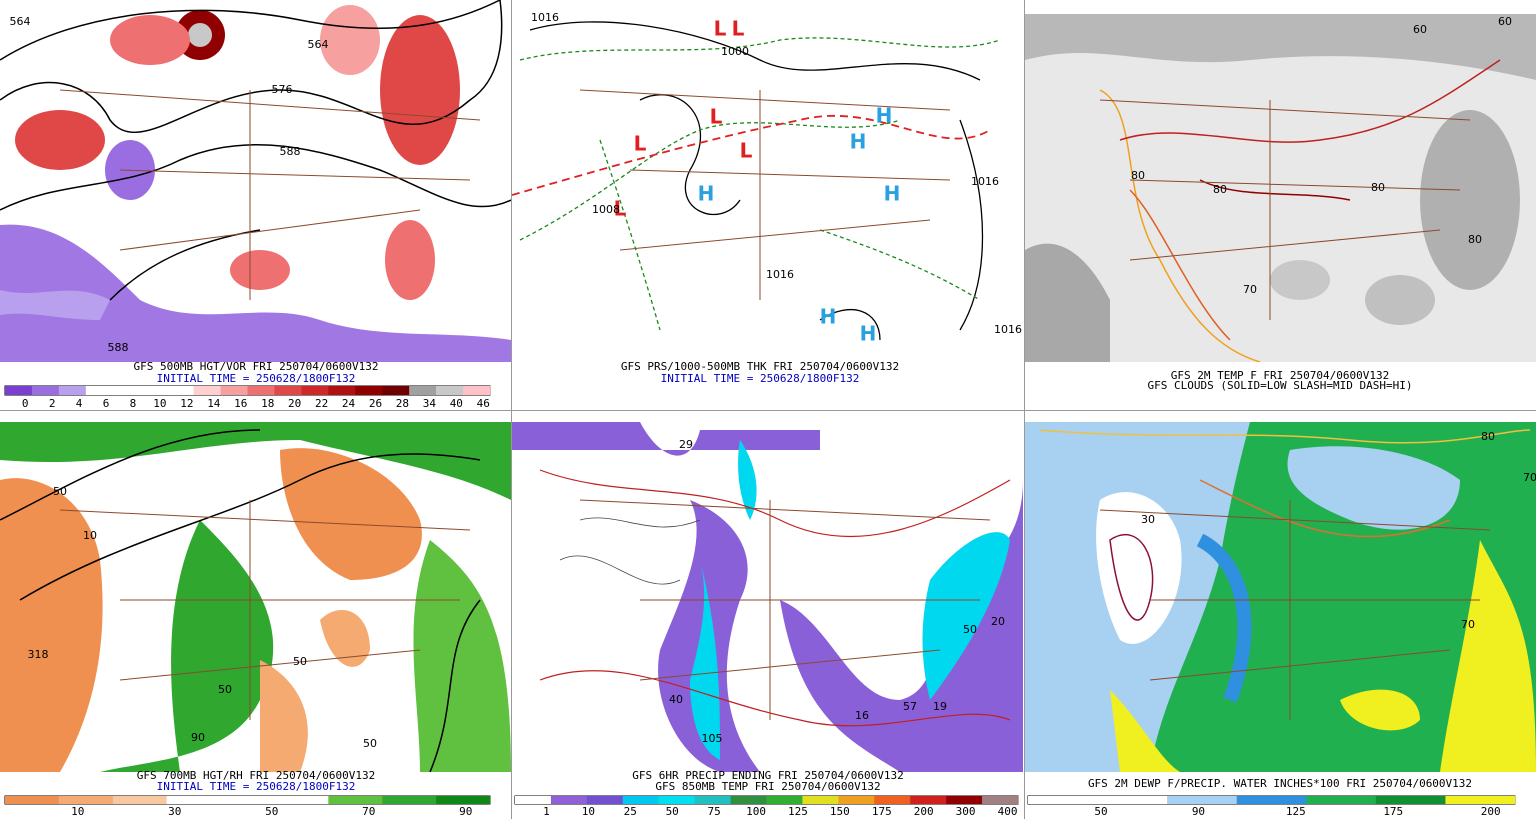  What do you see at coordinates (1250, 289) in the screenshot?
I see `contour-label: 70` at bounding box center [1250, 289].